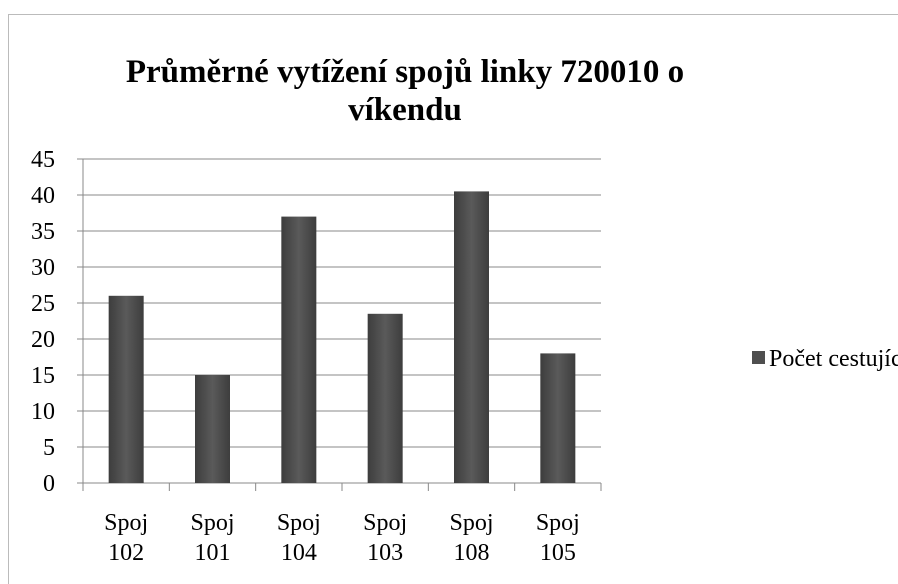 The height and width of the screenshot is (584, 898). Describe the element at coordinates (43, 196) in the screenshot. I see `y-tick-label: 40` at that location.